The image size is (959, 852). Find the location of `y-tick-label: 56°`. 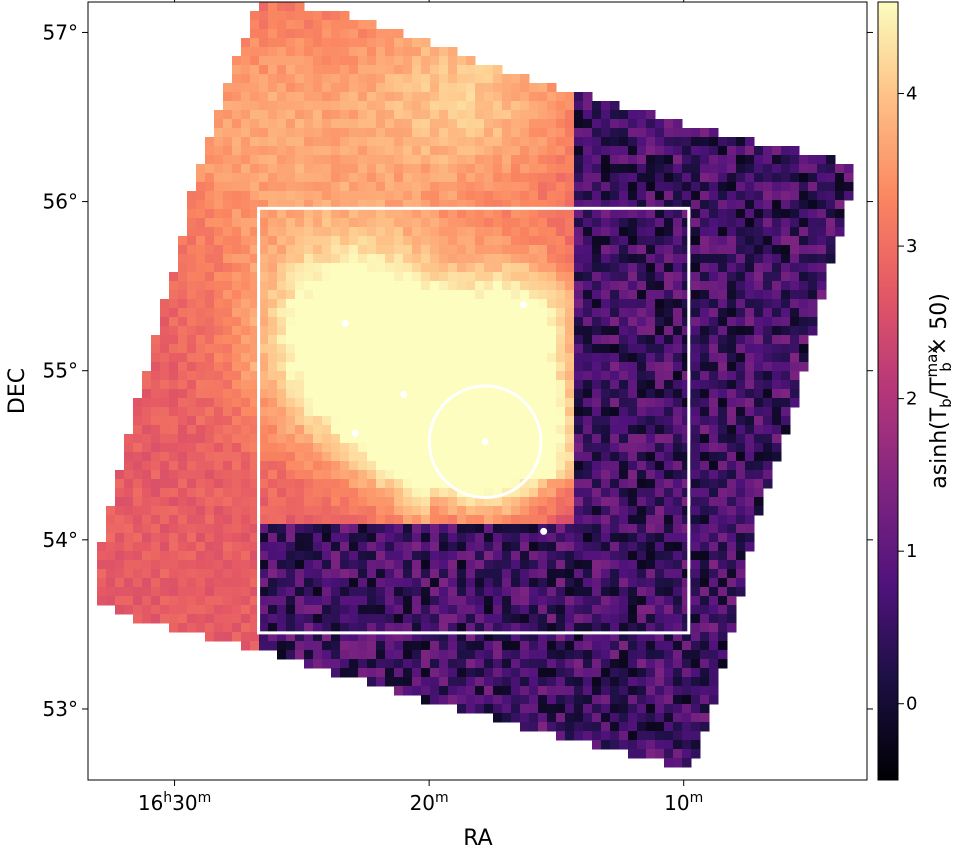

y-tick-label: 56° is located at coordinates (60, 202).